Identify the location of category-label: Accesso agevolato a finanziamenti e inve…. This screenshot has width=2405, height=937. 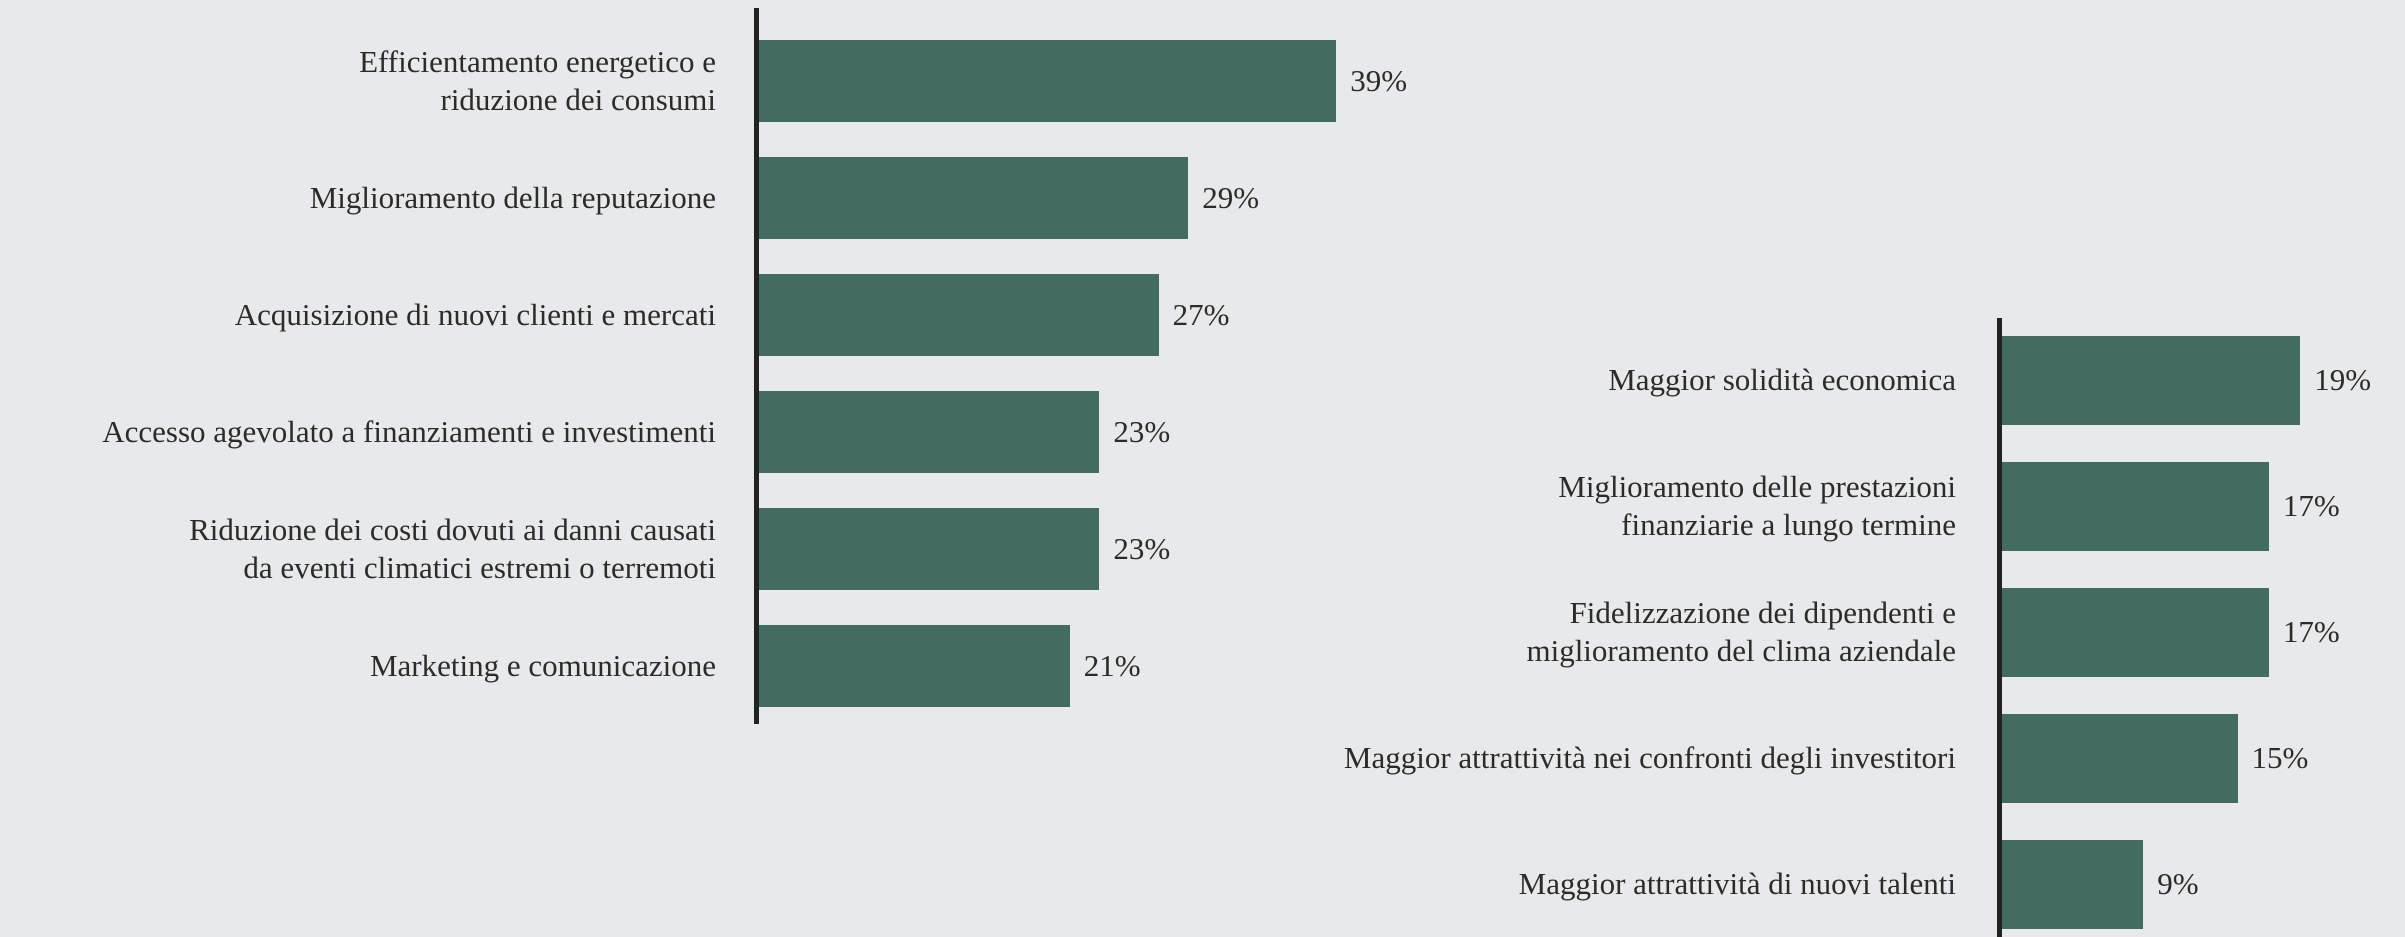
(409, 431).